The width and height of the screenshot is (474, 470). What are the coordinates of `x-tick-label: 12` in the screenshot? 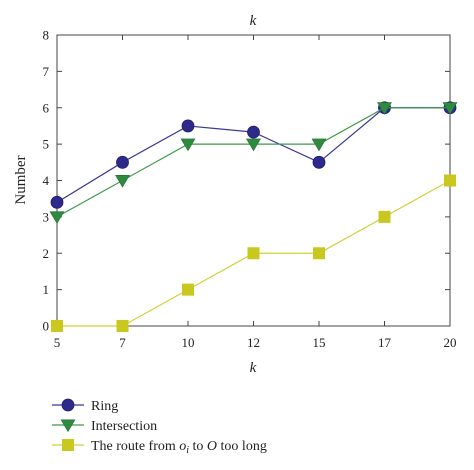 It's located at (253, 342).